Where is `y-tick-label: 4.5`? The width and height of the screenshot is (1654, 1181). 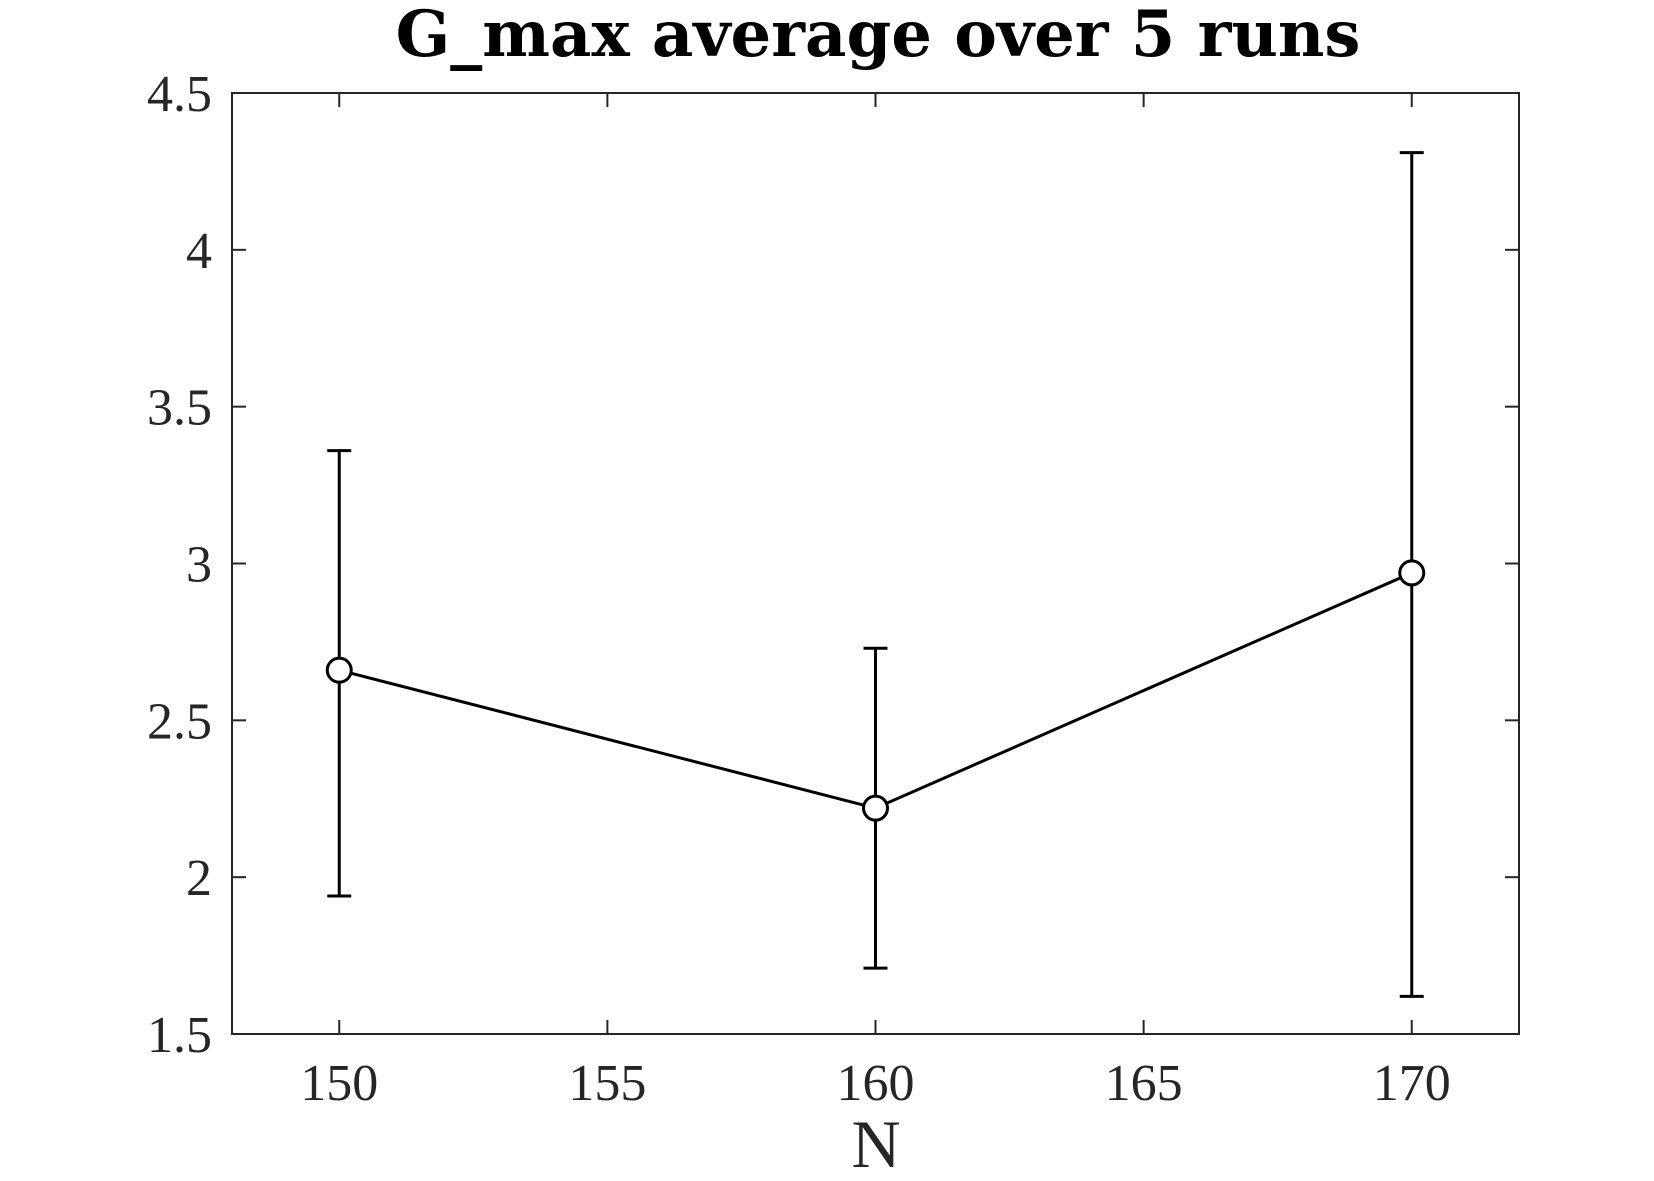 y-tick-label: 4.5 is located at coordinates (179, 94).